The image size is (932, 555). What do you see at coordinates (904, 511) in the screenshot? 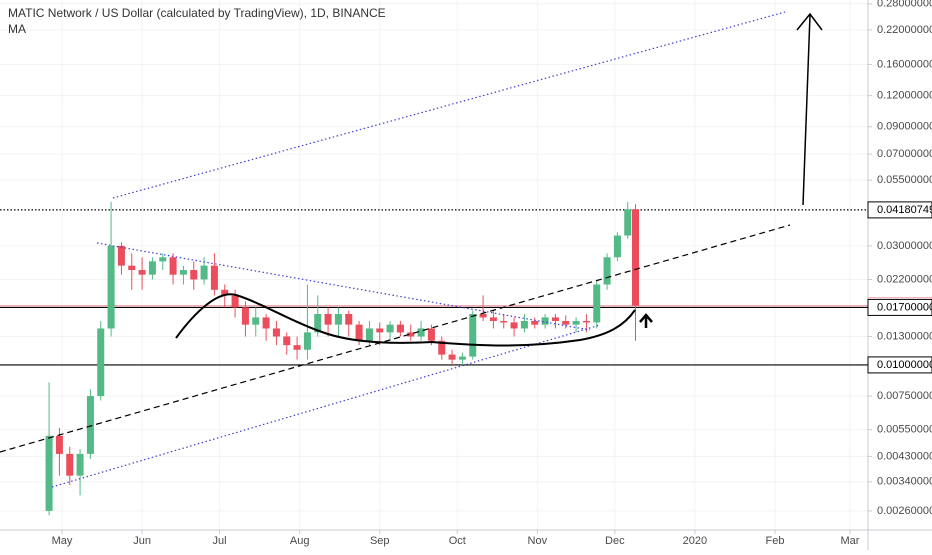
I see `y-tick-label: 0.00260000` at bounding box center [904, 511].